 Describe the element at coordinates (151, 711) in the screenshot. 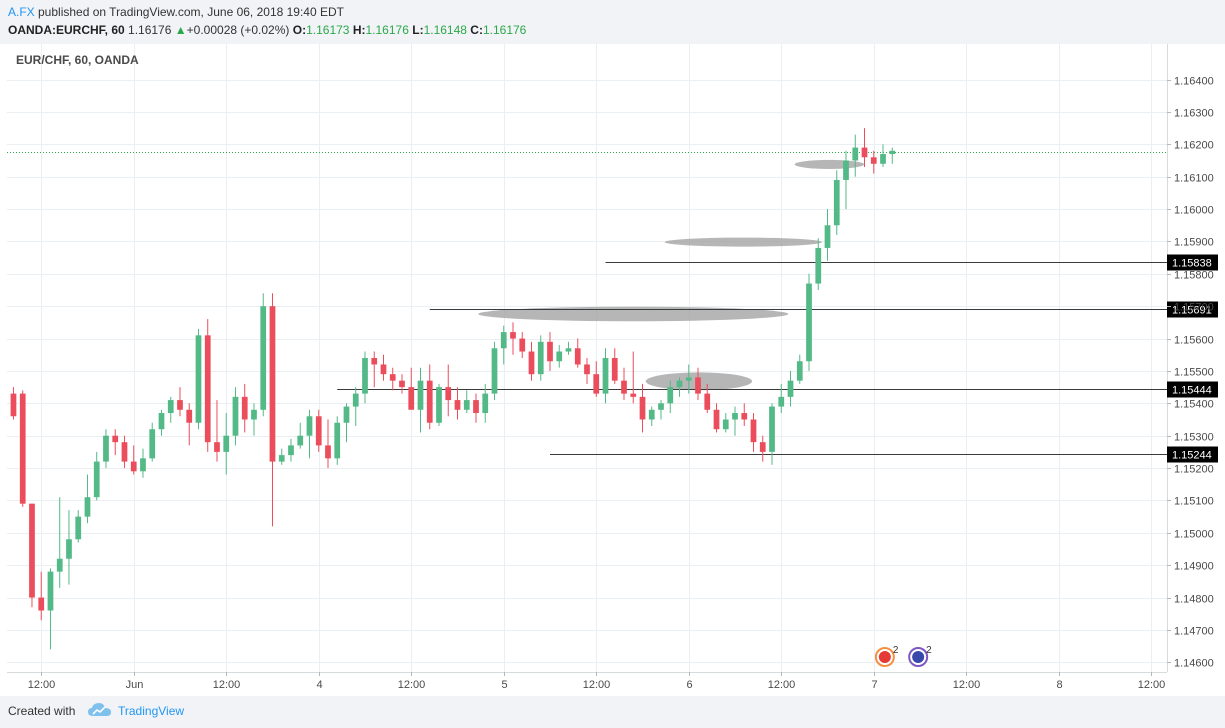

I see `tradingview-brand-link: TradingView` at that location.